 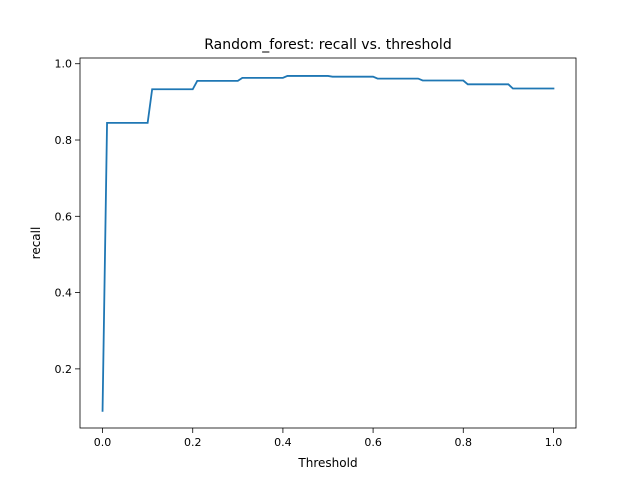 I want to click on y-tick-label: 1.0, so click(x=64, y=64).